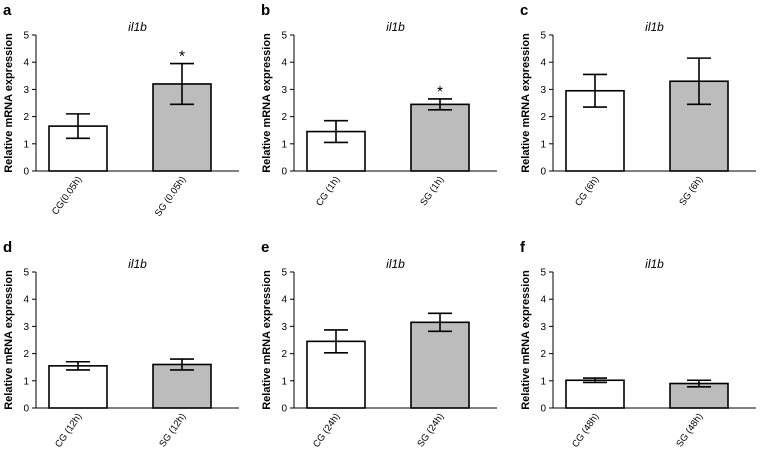 The height and width of the screenshot is (453, 784). What do you see at coordinates (689, 430) in the screenshot?
I see `category-label: SG (48h)` at bounding box center [689, 430].